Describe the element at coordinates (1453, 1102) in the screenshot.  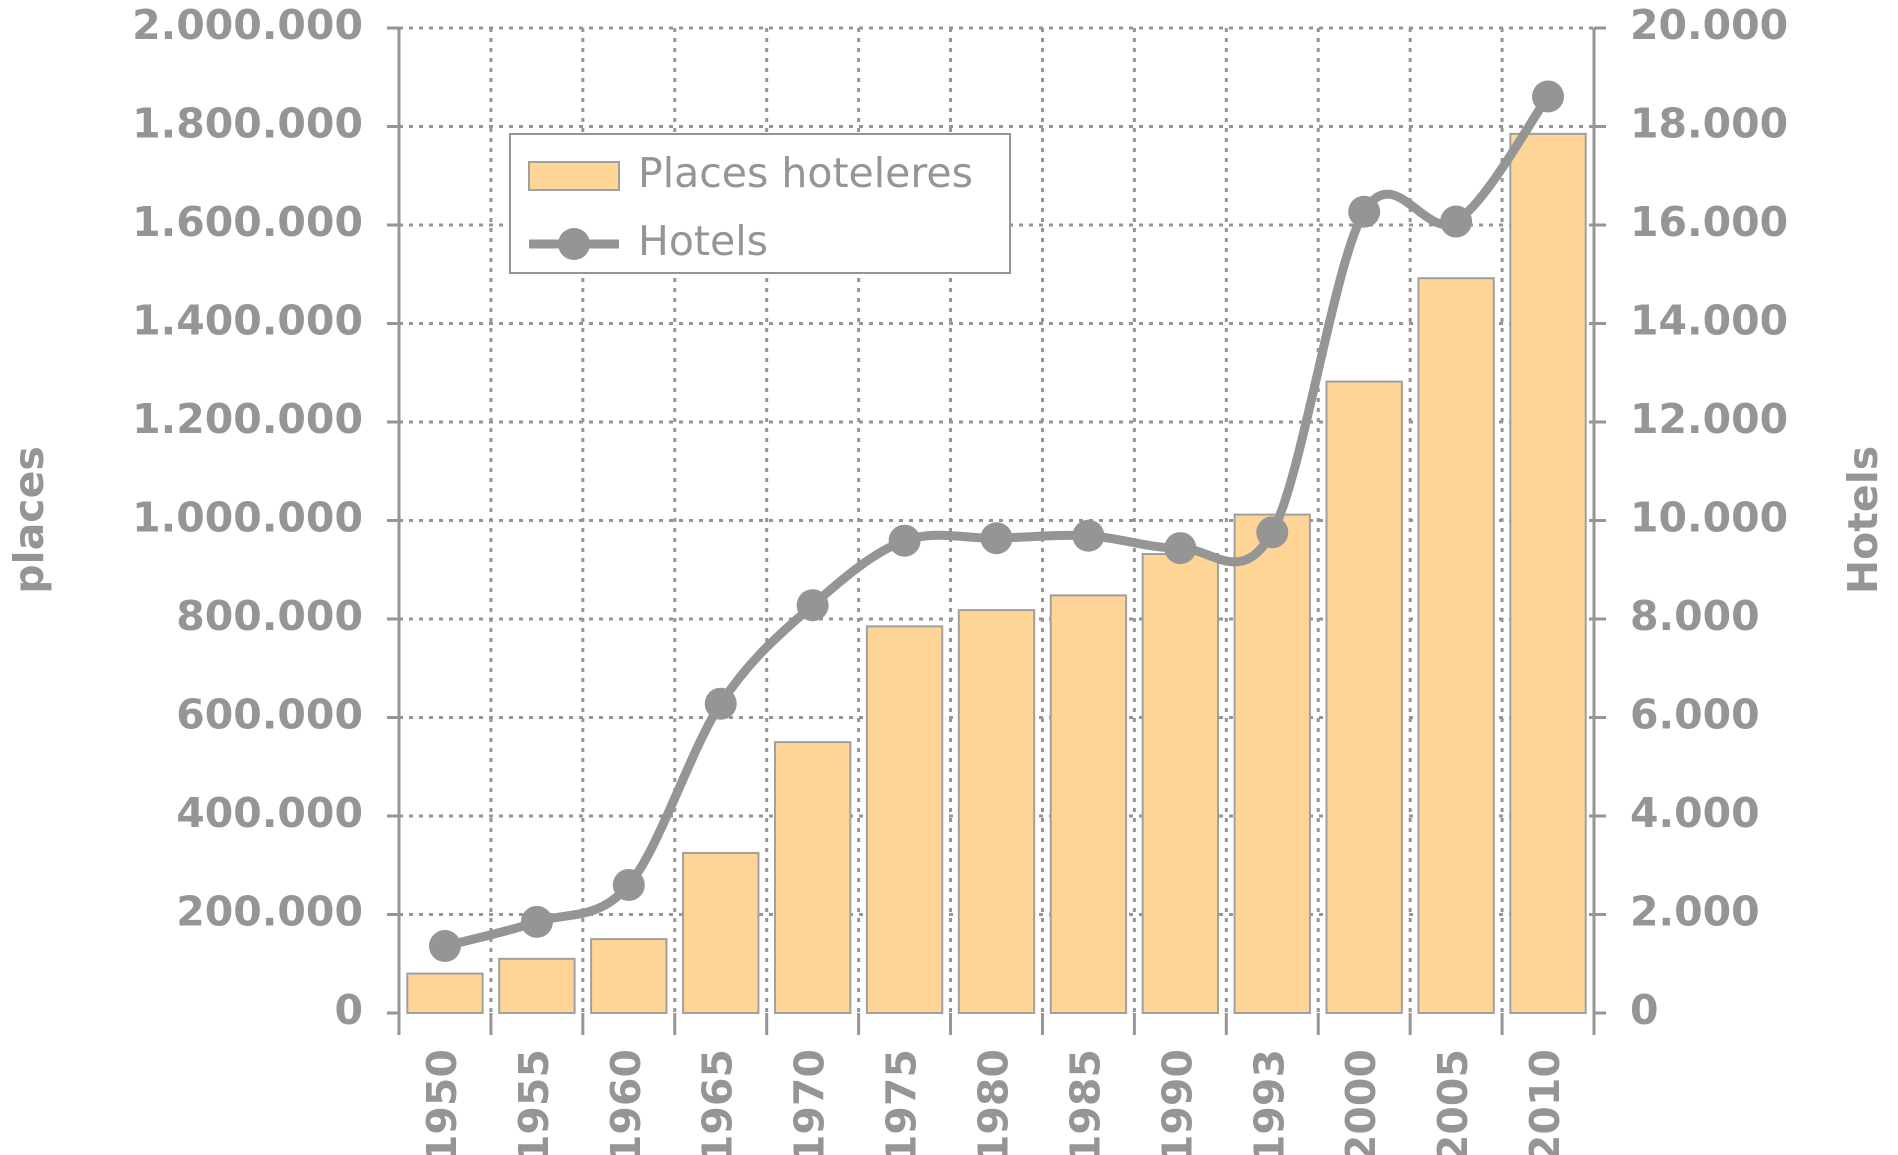
I see `x-tick-label: 2005` at that location.